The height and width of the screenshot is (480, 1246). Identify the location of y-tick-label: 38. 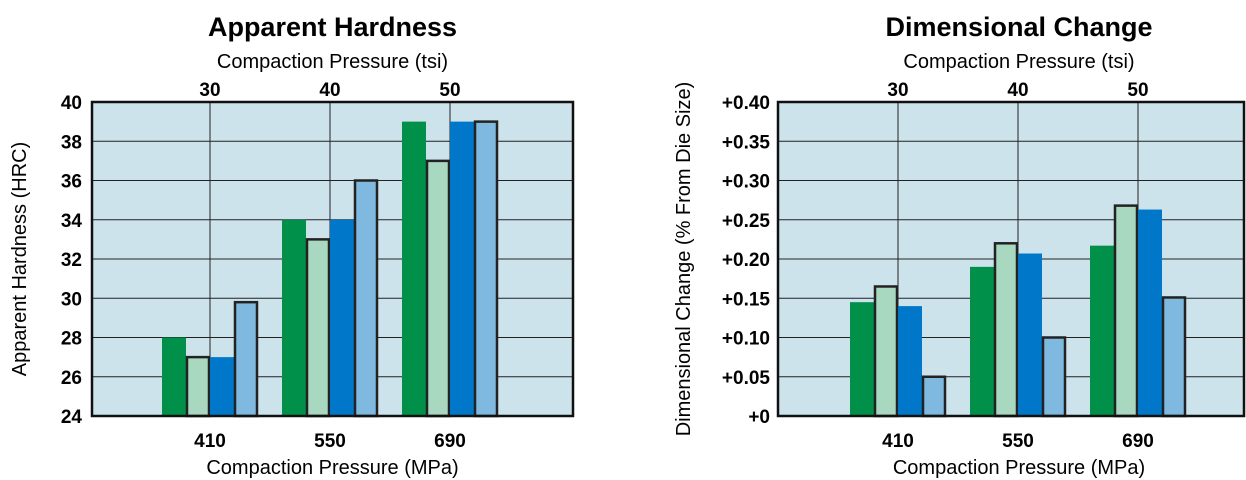
(71, 142).